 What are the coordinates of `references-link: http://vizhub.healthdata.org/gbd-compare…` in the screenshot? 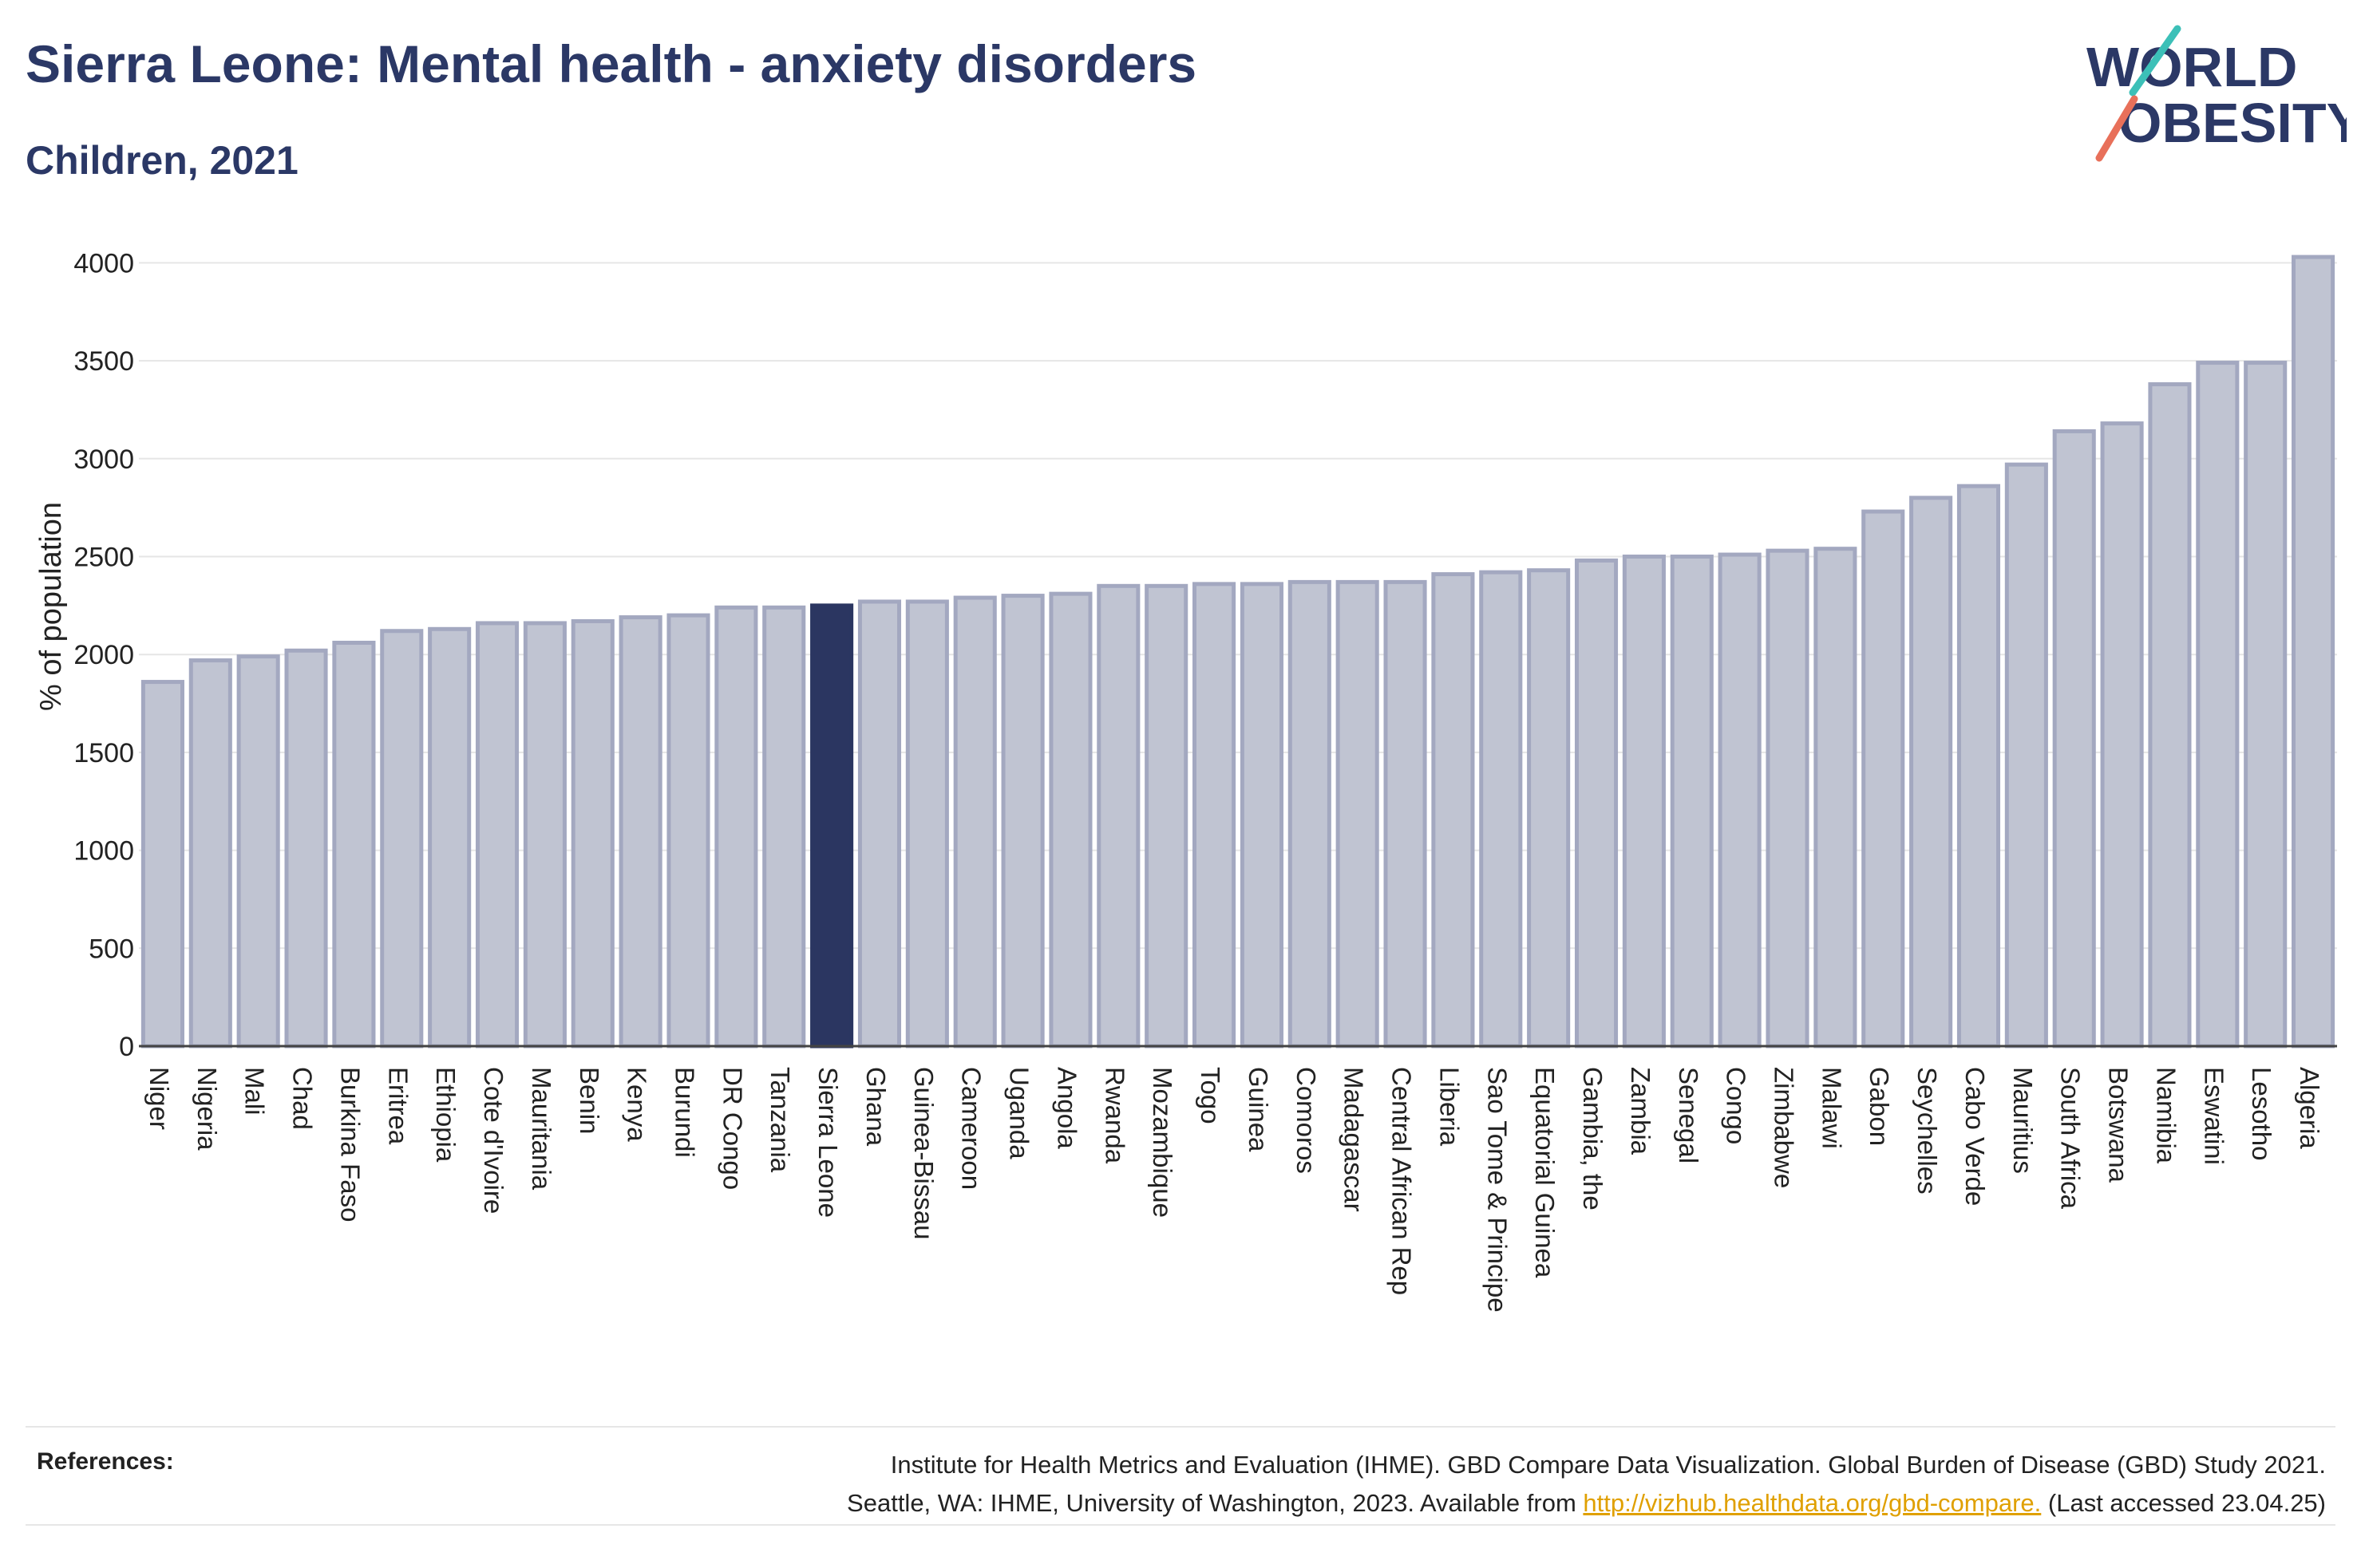 It's located at (1812, 1503).